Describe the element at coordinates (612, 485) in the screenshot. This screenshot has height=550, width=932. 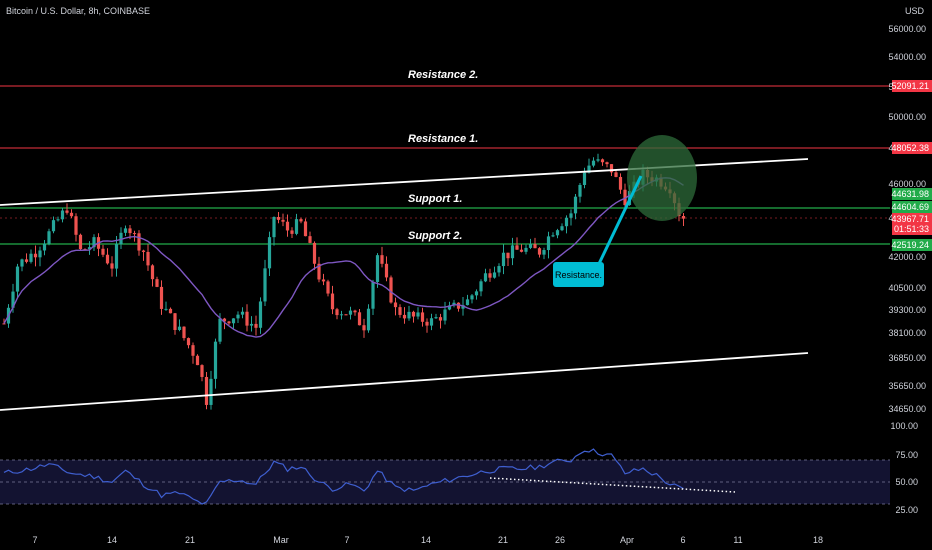
I see `rsi-divergence-line` at that location.